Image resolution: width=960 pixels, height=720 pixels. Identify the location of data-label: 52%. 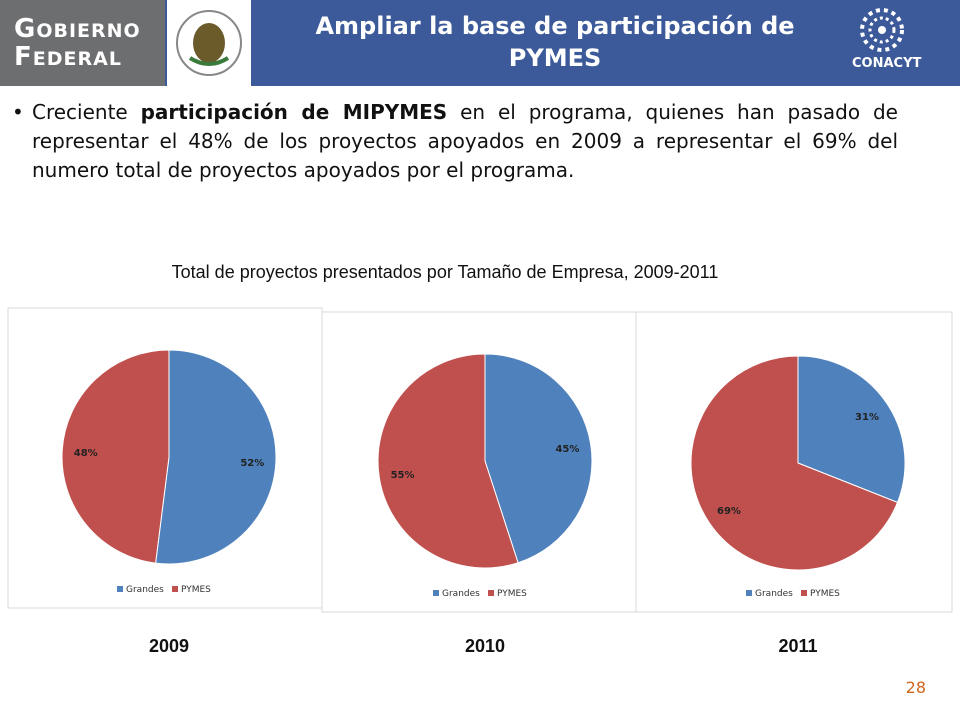
(252, 463).